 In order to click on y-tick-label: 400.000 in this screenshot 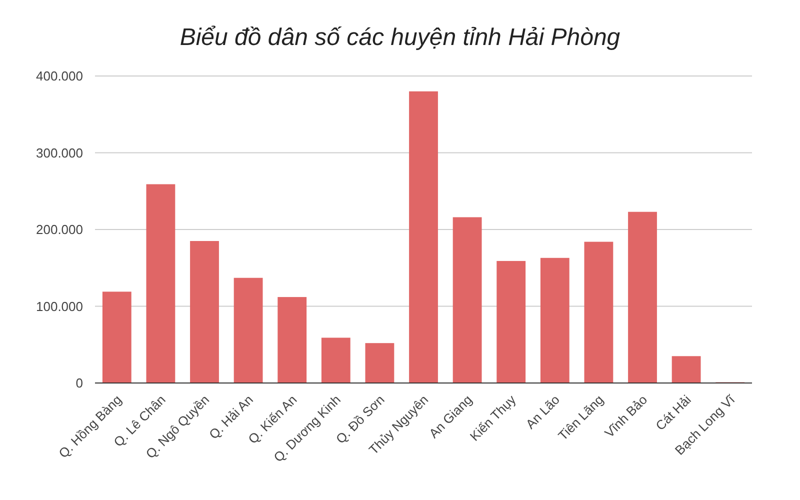, I will do `click(59, 76)`.